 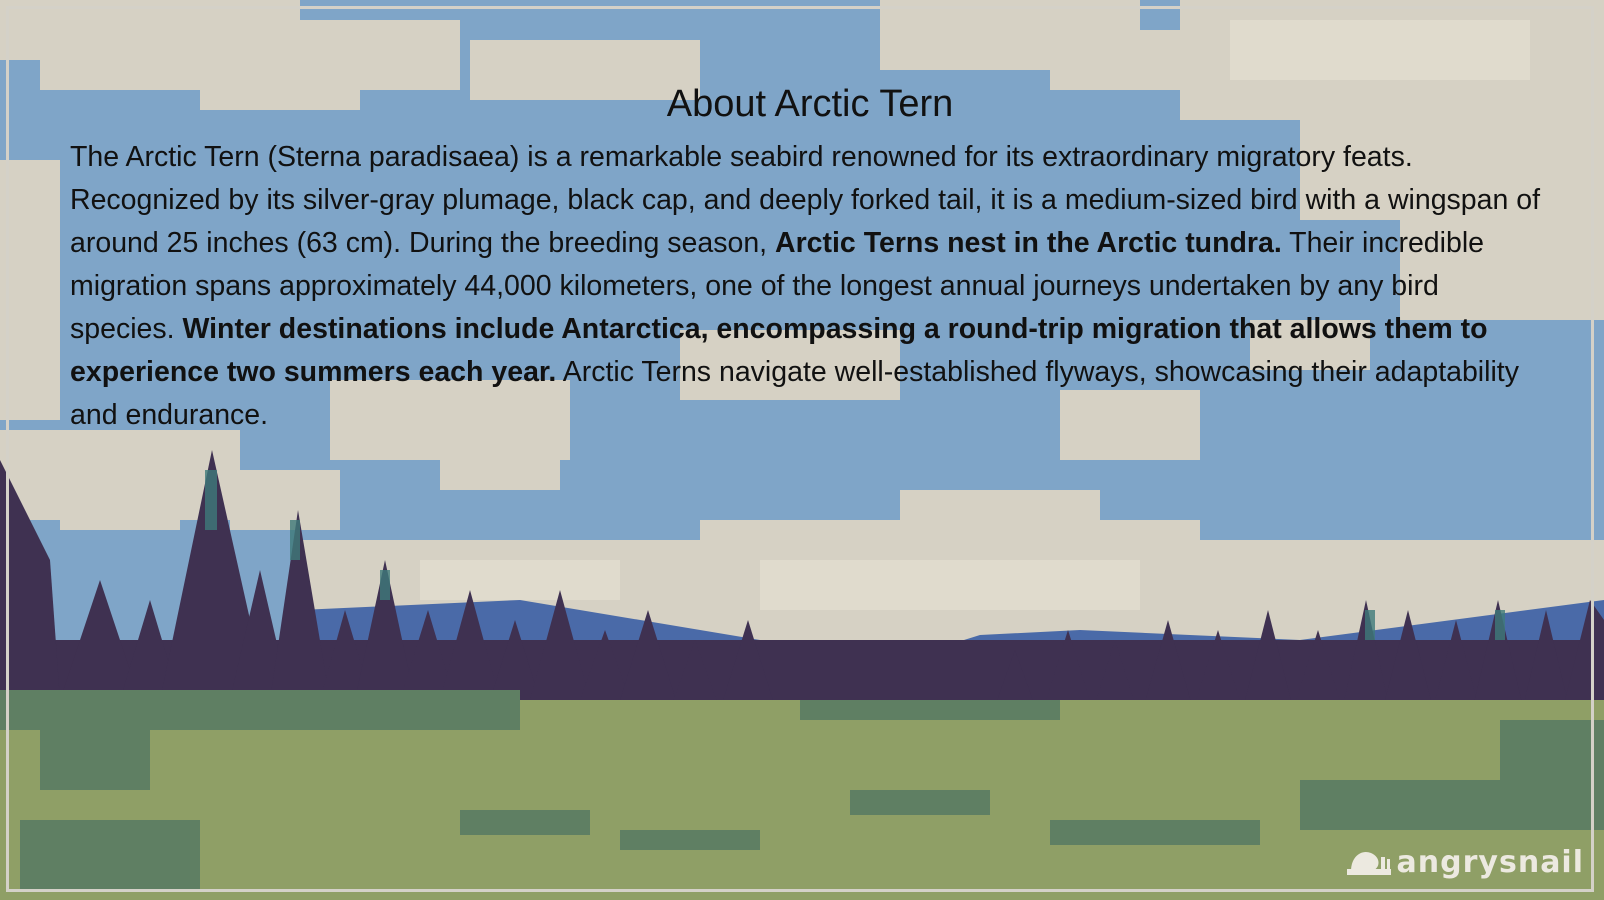 I want to click on article-title: About Arctic Tern, so click(x=810, y=104).